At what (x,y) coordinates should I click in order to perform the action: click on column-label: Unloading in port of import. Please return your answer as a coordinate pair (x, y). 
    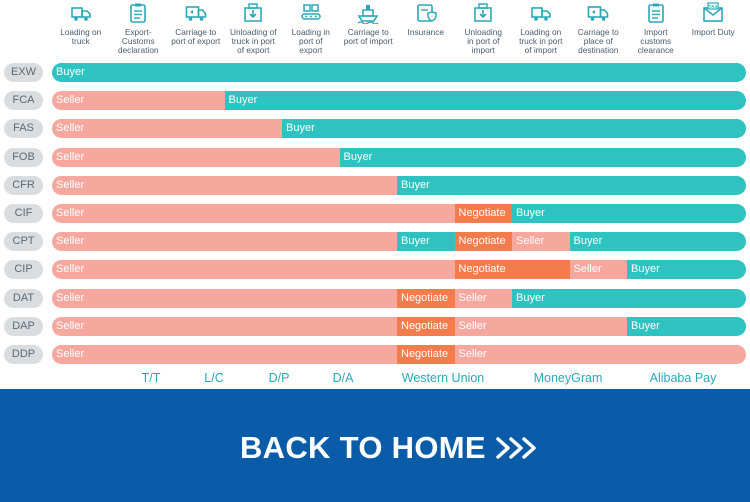
    Looking at the image, I should click on (483, 41).